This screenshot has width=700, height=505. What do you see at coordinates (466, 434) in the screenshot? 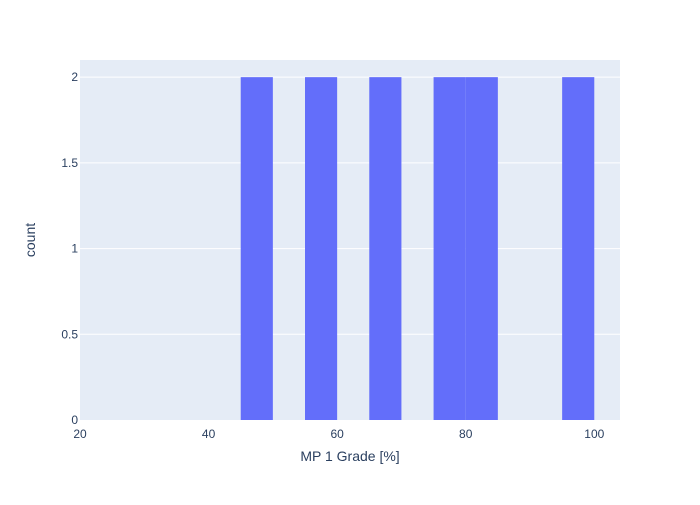
I see `x-tick-label: 80` at bounding box center [466, 434].